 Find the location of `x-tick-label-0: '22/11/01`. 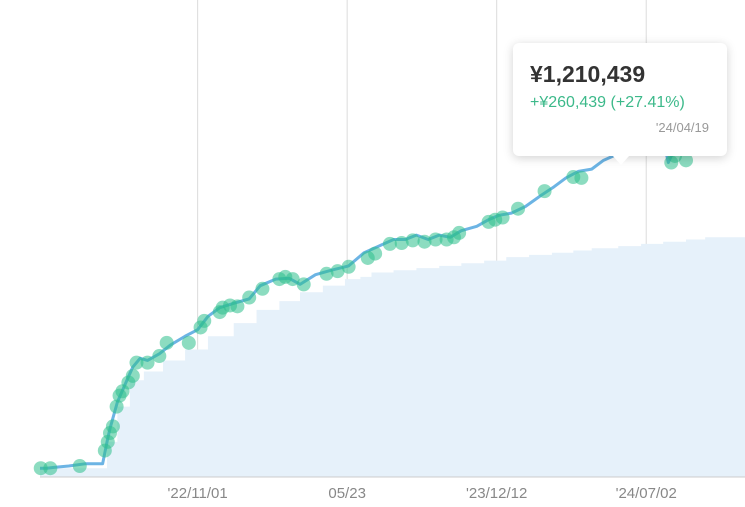

x-tick-label-0: '22/11/01 is located at coordinates (198, 493).